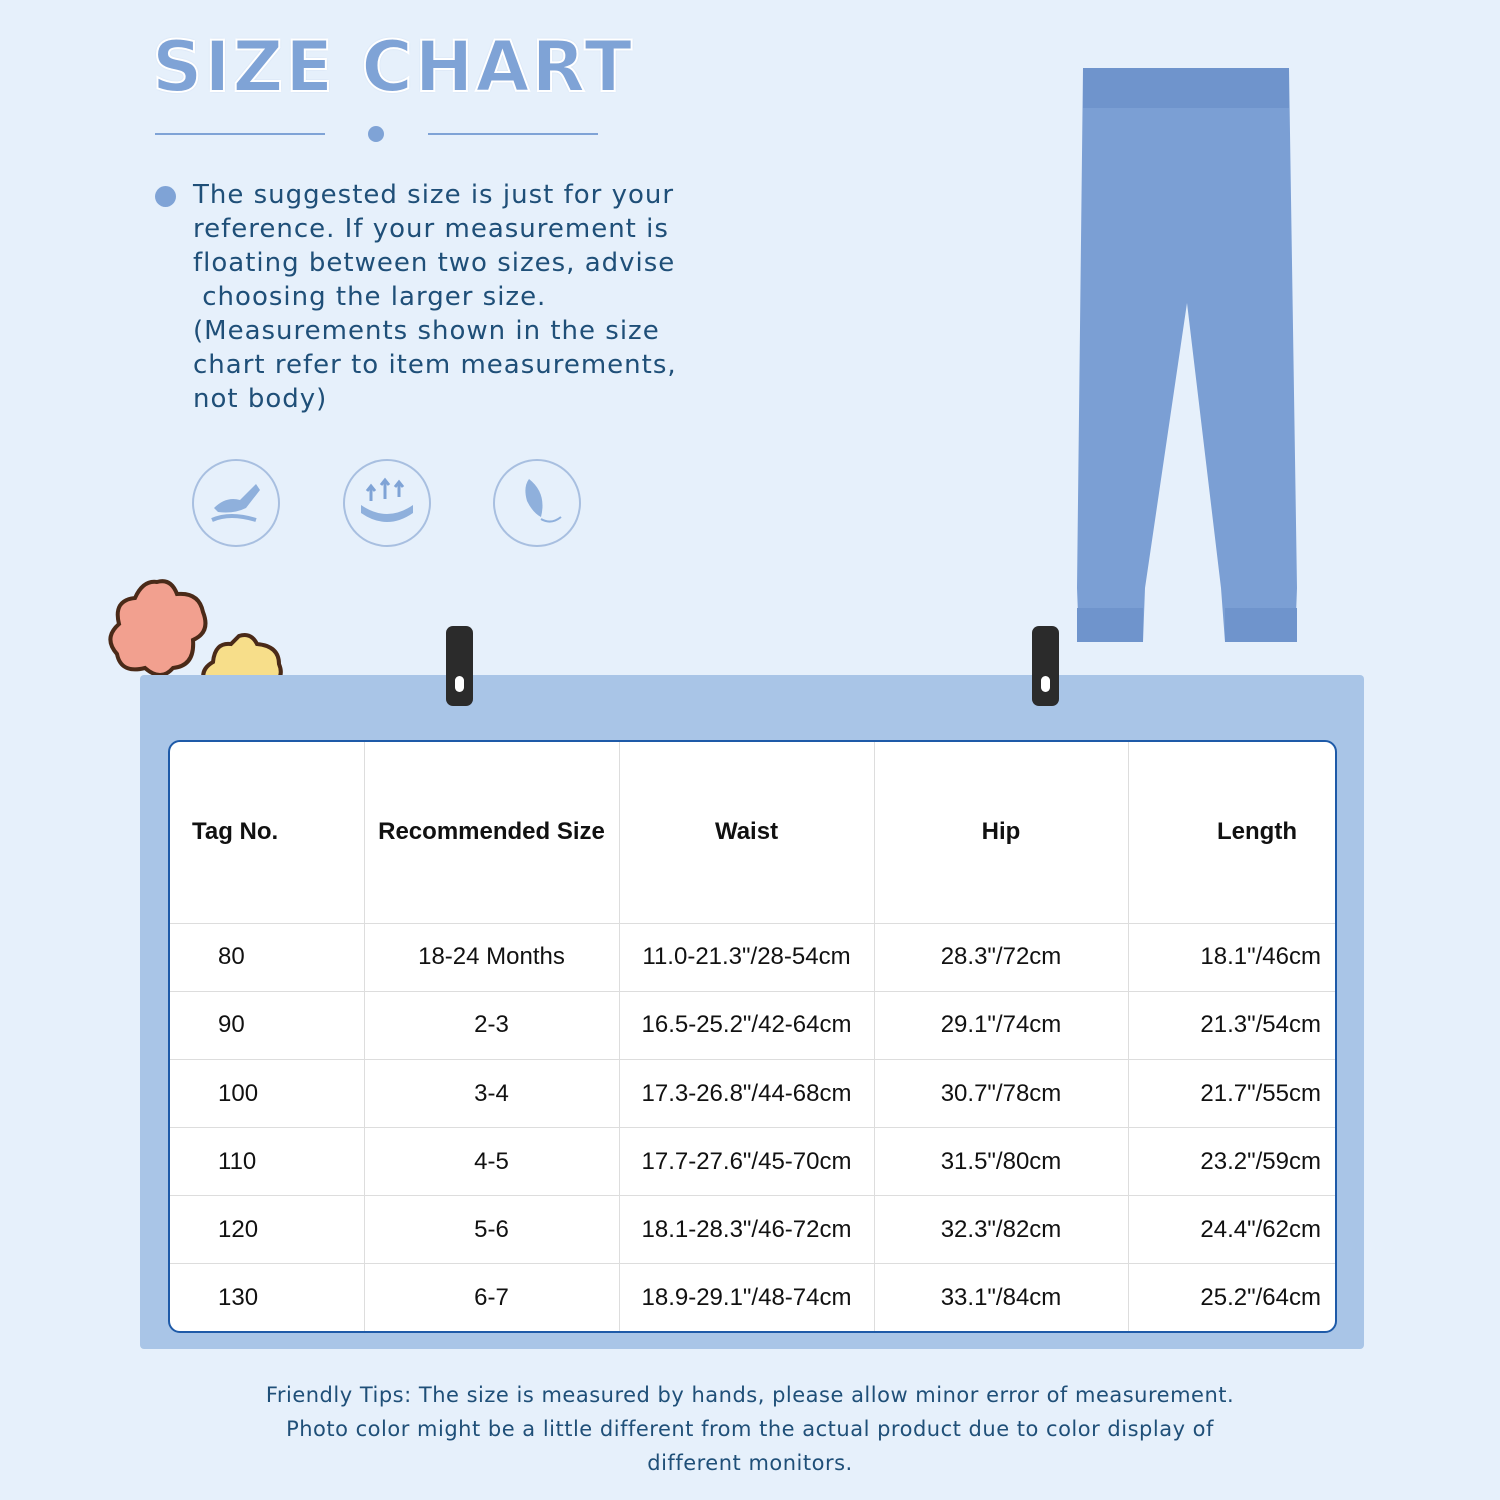  Describe the element at coordinates (376, 134) in the screenshot. I see `divider-dot` at that location.